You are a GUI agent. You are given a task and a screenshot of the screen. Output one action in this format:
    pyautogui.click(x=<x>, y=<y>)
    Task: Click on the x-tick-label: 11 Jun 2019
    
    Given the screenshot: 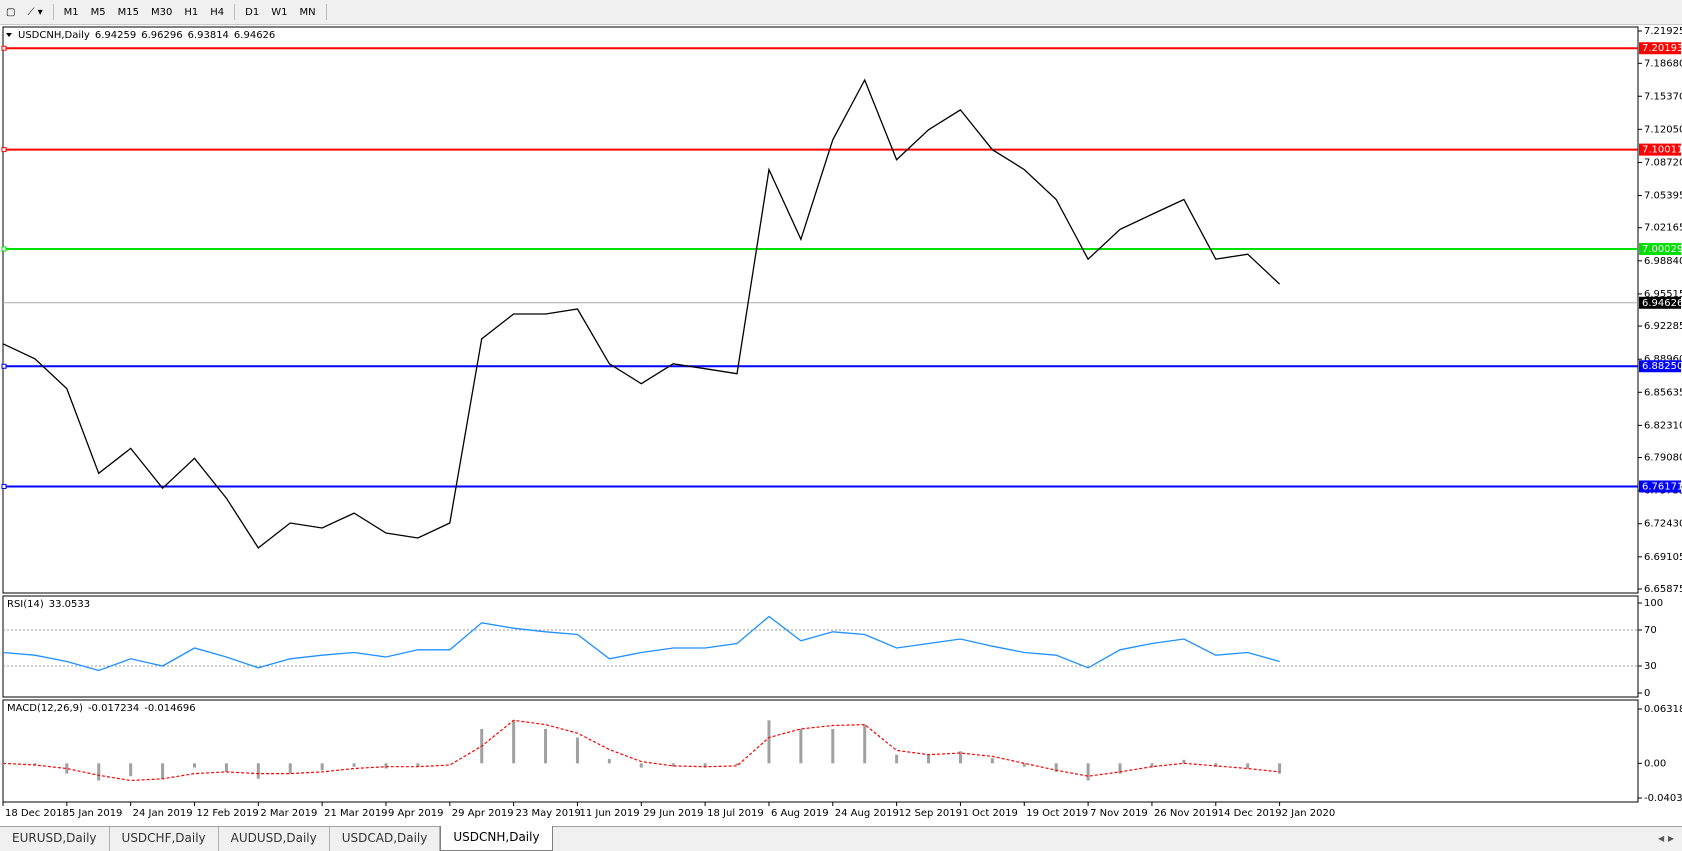 What is the action you would take?
    pyautogui.click(x=609, y=813)
    